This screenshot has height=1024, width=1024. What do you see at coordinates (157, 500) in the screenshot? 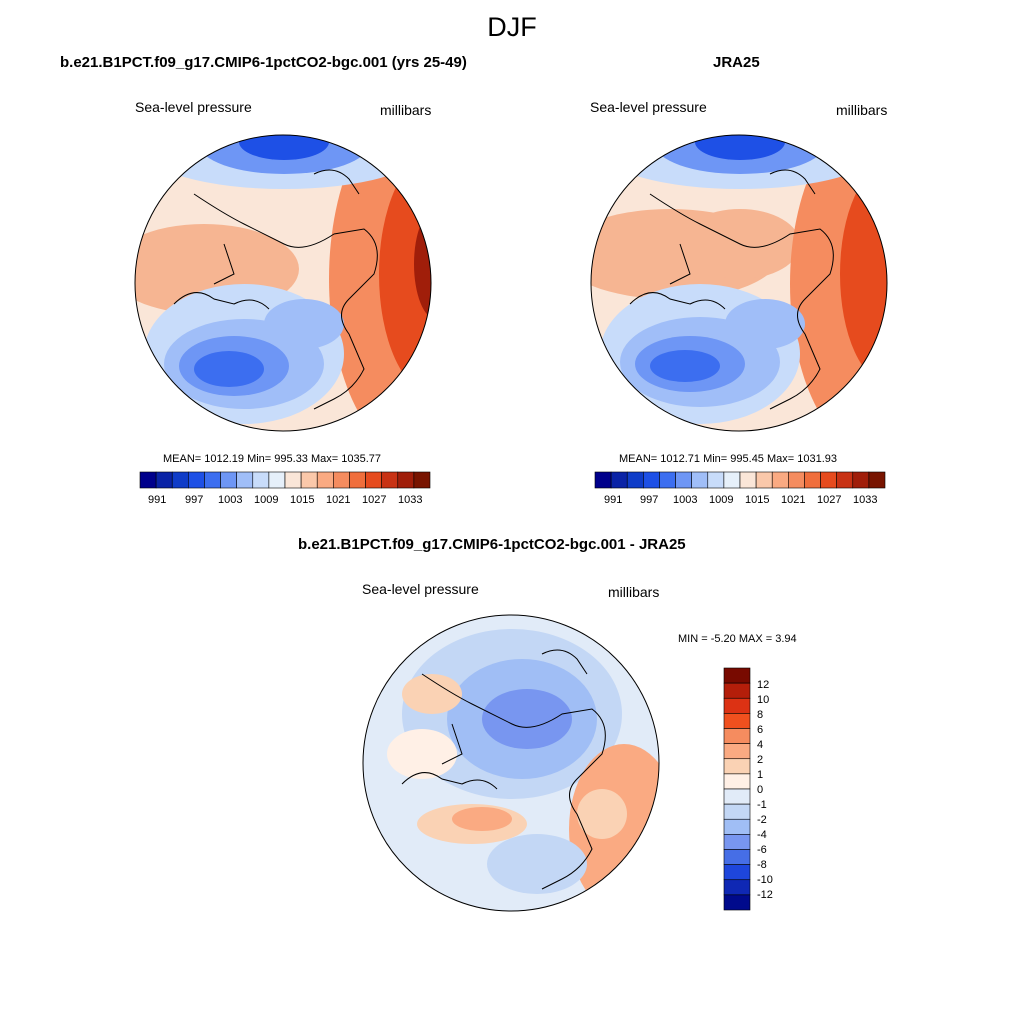
I see `panel-1-tick: 991` at bounding box center [157, 500].